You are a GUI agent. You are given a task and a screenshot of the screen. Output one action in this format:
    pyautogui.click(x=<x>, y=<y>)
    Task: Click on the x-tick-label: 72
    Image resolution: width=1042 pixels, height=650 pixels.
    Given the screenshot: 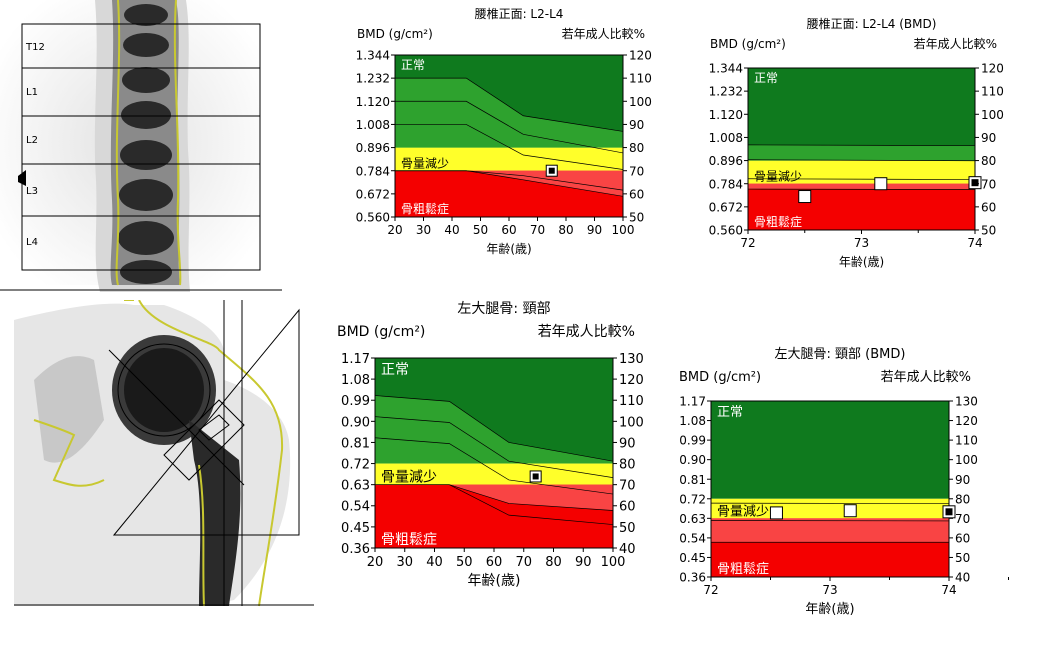 What is the action you would take?
    pyautogui.click(x=747, y=243)
    